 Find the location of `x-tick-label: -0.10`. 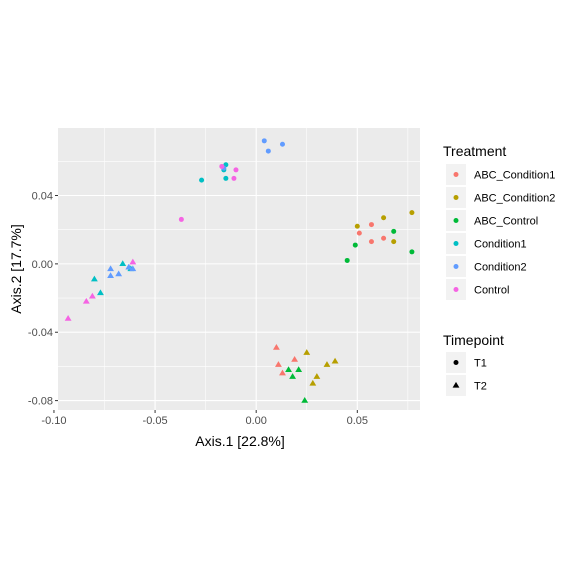

x-tick-label: -0.10 is located at coordinates (53, 421).